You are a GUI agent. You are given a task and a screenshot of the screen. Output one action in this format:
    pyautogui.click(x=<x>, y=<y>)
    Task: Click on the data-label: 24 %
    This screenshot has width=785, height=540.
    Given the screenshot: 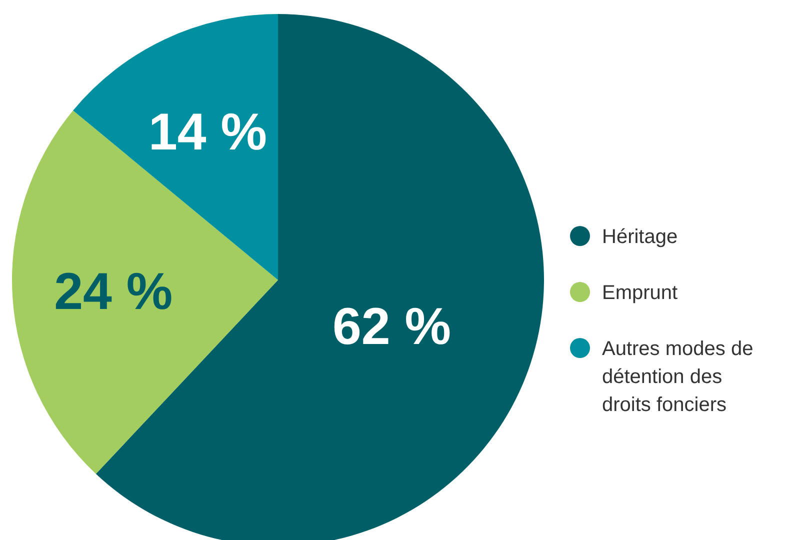 What is the action you would take?
    pyautogui.click(x=113, y=292)
    